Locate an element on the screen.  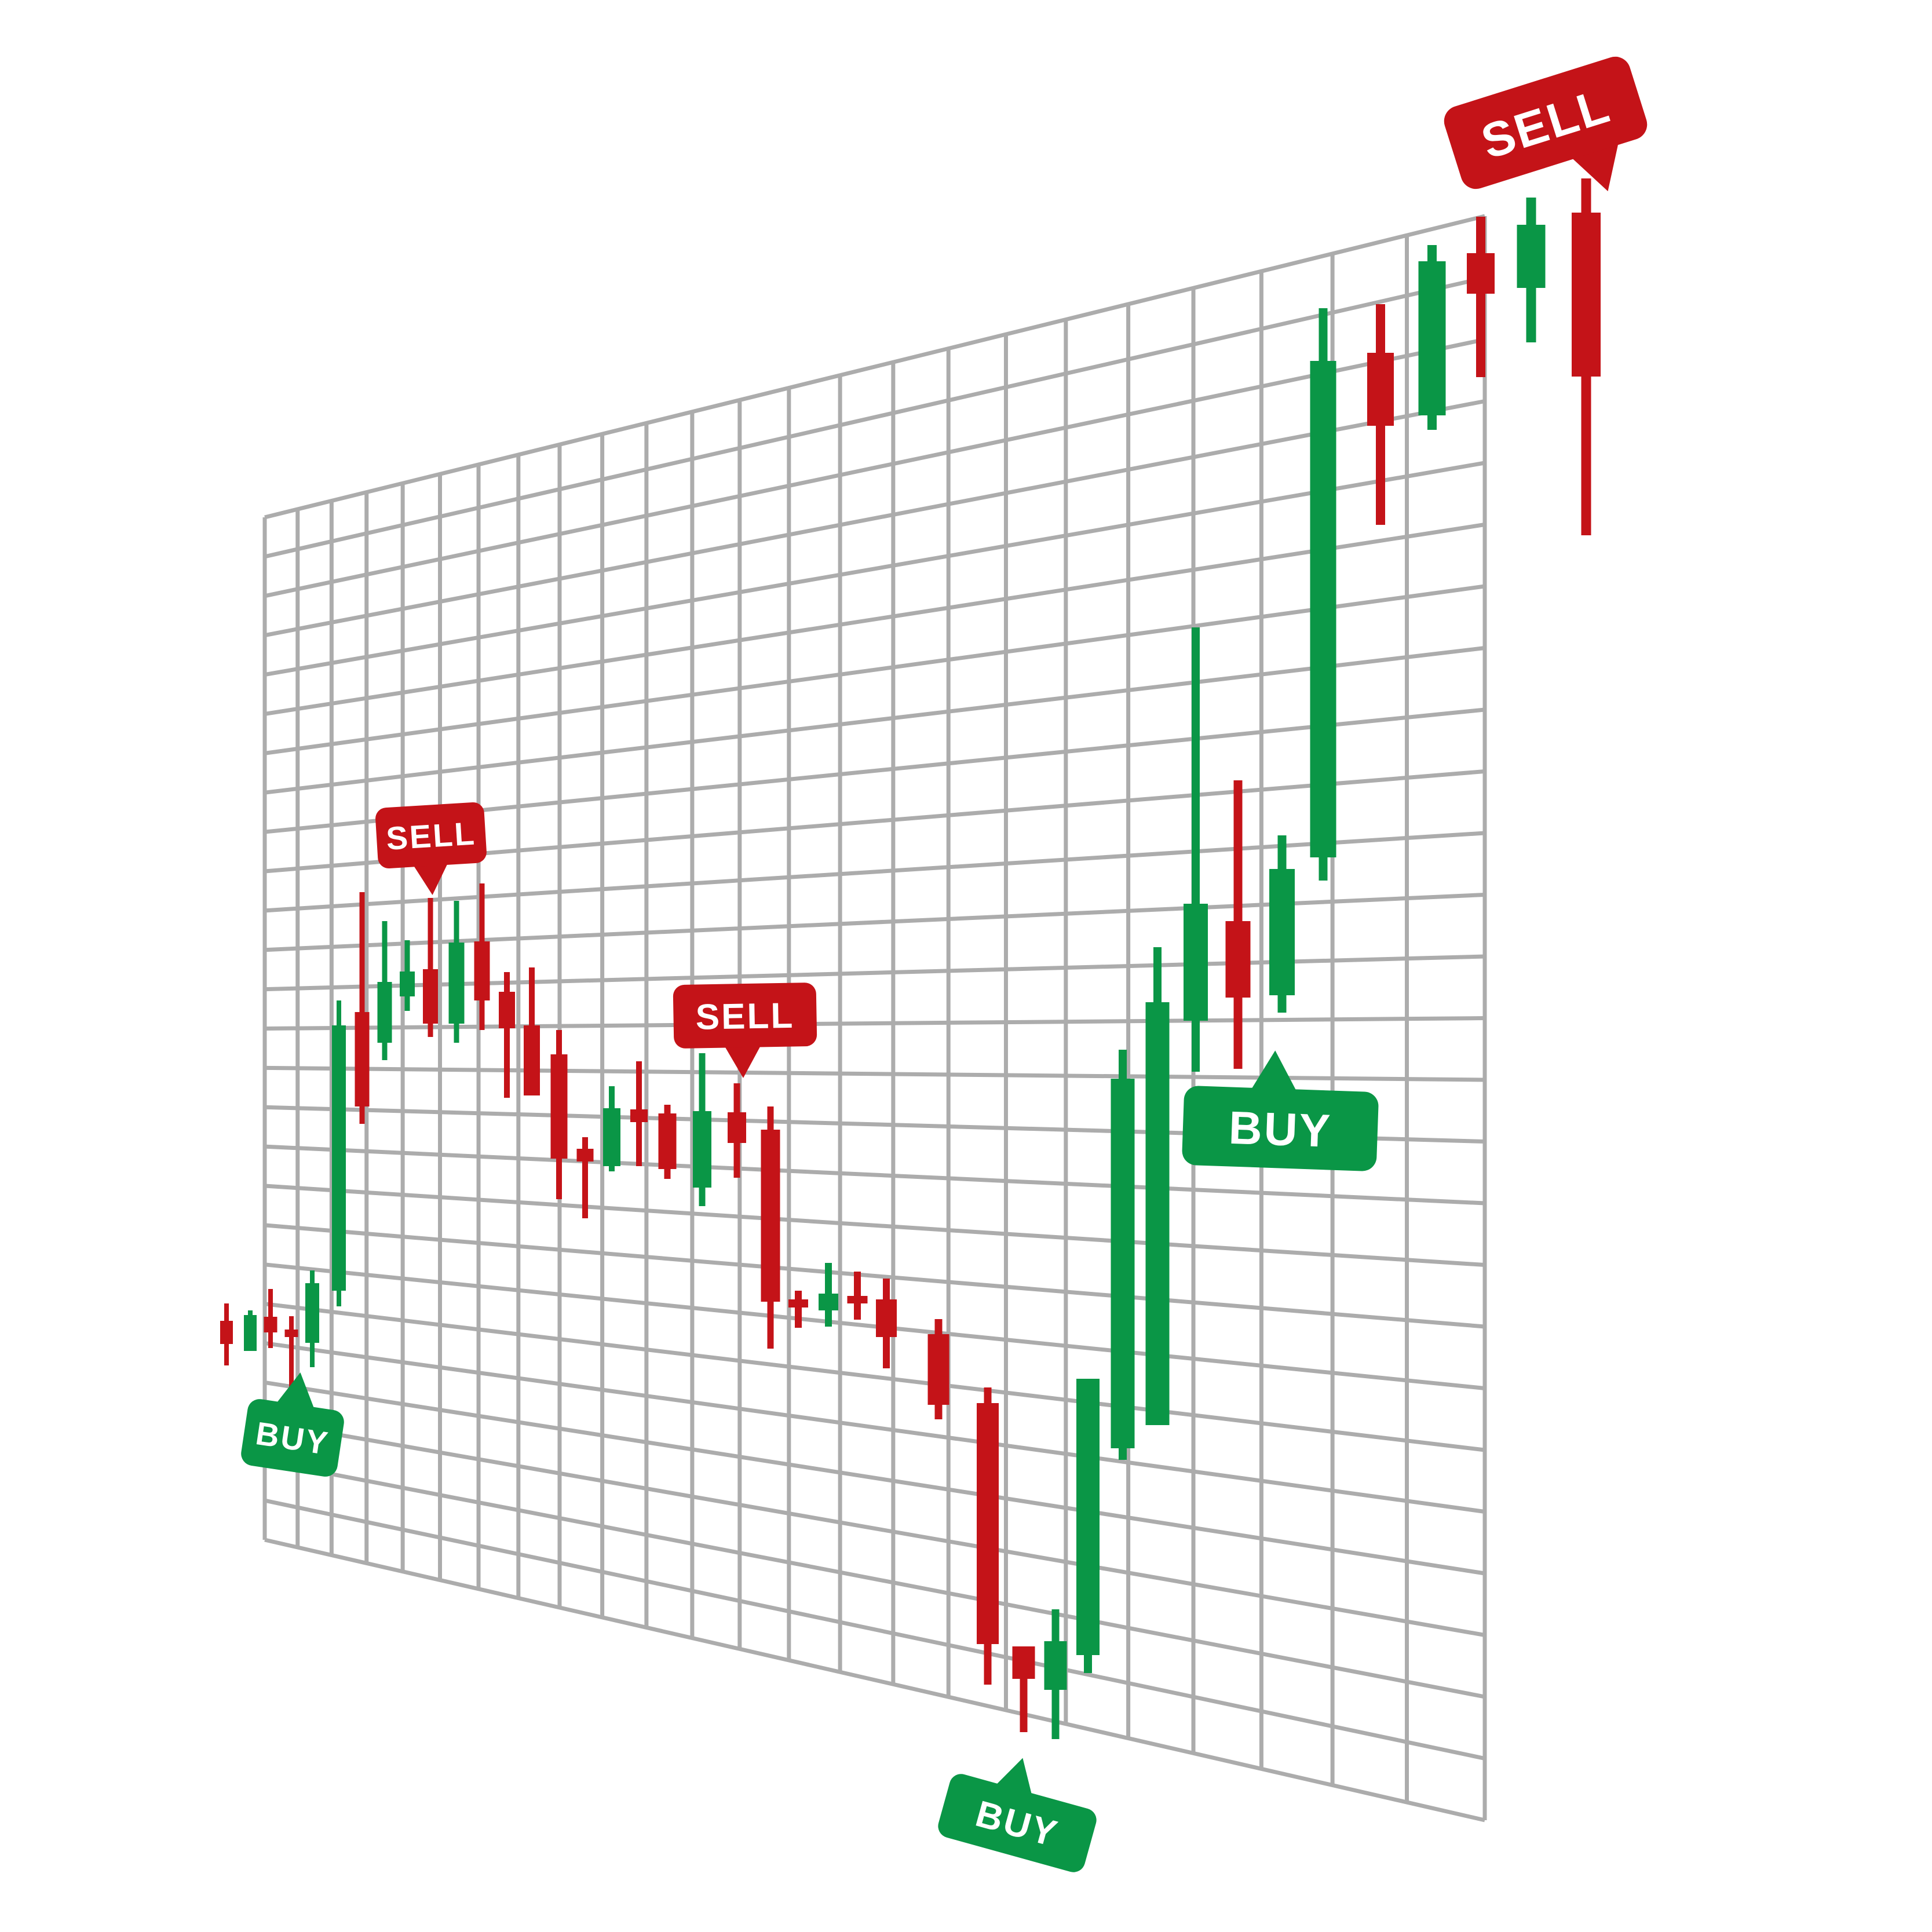
badge-label: BUY is located at coordinates (1281, 1129).